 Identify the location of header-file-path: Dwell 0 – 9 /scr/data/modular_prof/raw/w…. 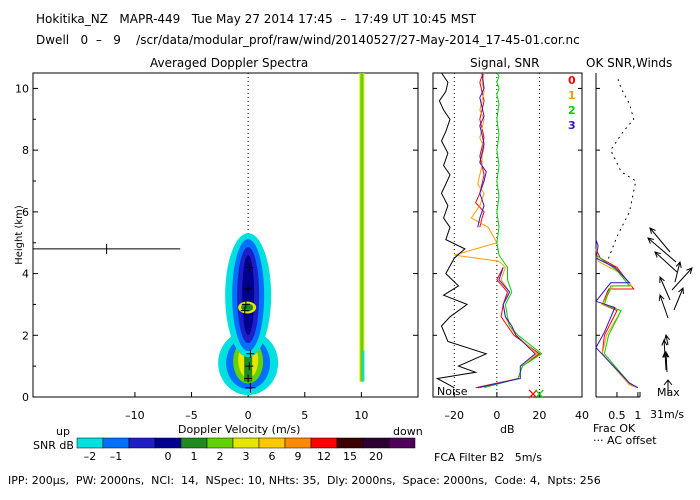
(308, 40).